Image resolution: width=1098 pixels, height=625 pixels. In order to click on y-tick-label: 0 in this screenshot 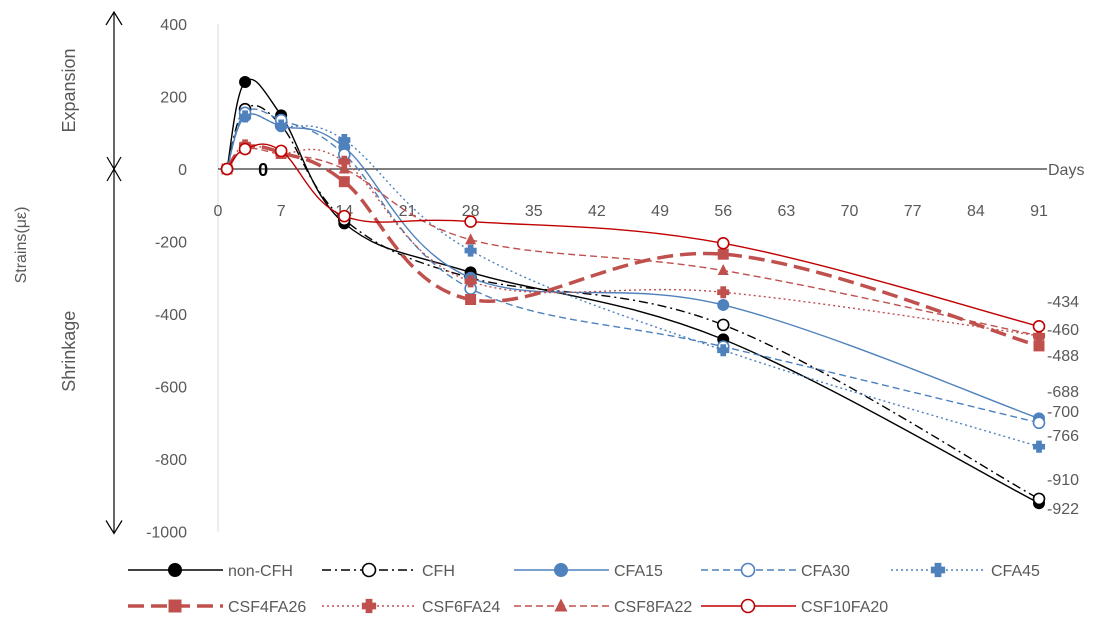, I will do `click(182, 170)`.